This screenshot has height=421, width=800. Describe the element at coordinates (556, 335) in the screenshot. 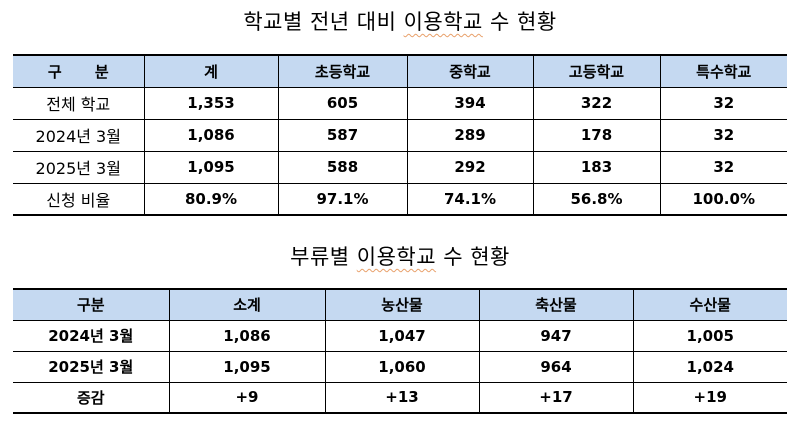

I see `cell-livestock: 947` at that location.